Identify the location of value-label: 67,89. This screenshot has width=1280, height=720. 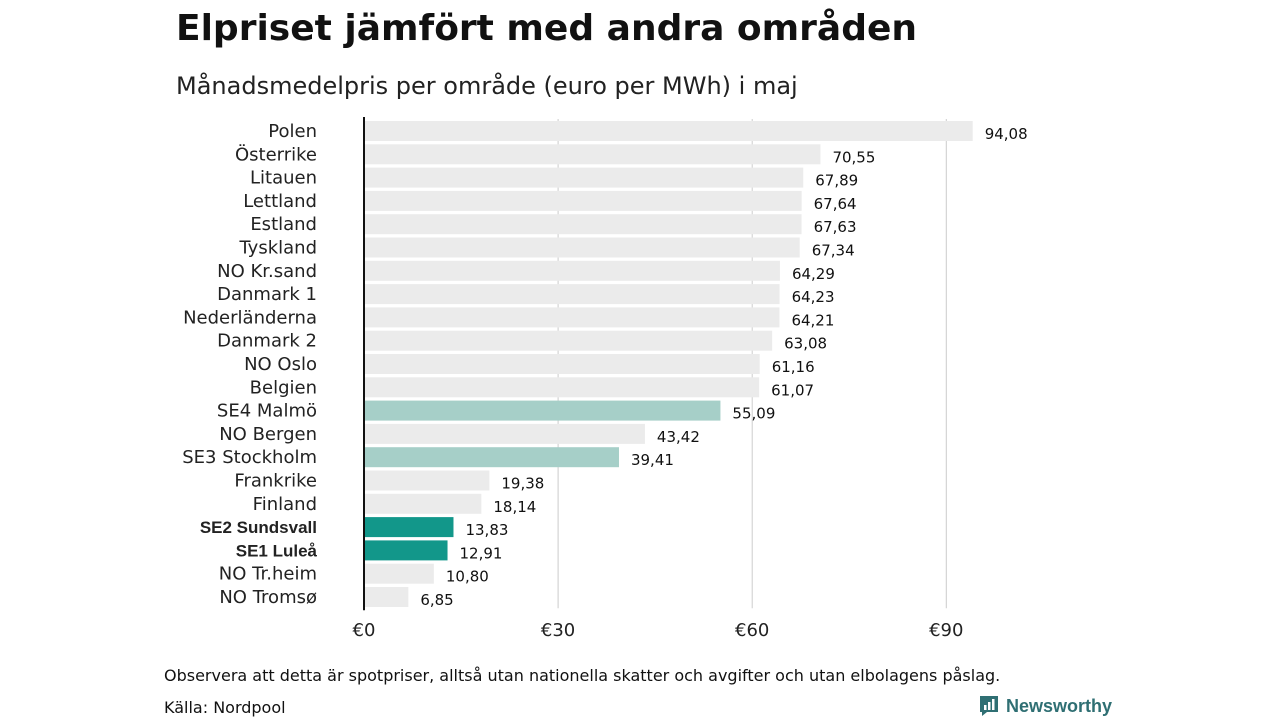
(836, 181).